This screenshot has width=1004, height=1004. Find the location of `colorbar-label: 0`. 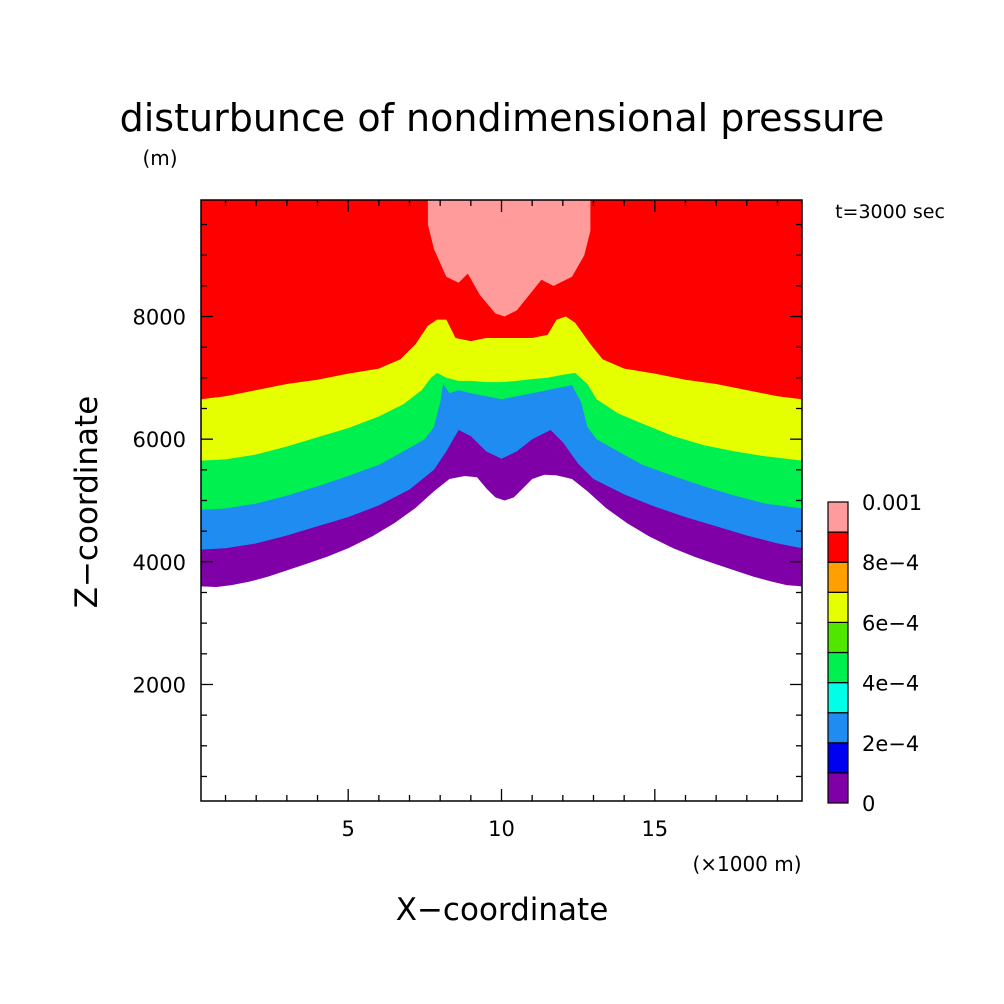

colorbar-label: 0 is located at coordinates (868, 804).